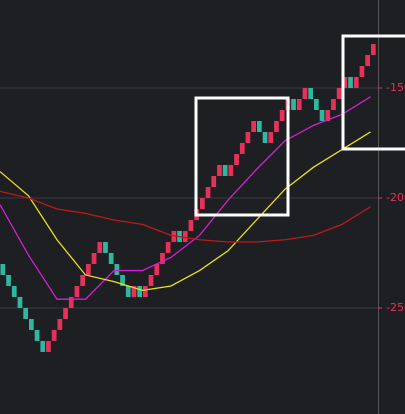 The width and height of the screenshot is (405, 414). Describe the element at coordinates (185, 216) in the screenshot. I see `moving-average` at that location.